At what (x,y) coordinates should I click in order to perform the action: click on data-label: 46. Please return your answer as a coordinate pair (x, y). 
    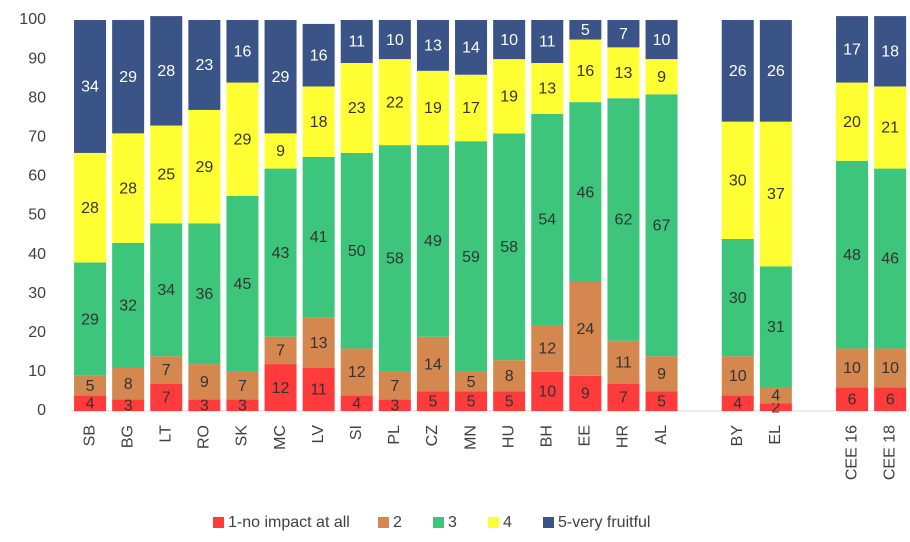
    Looking at the image, I should click on (890, 259).